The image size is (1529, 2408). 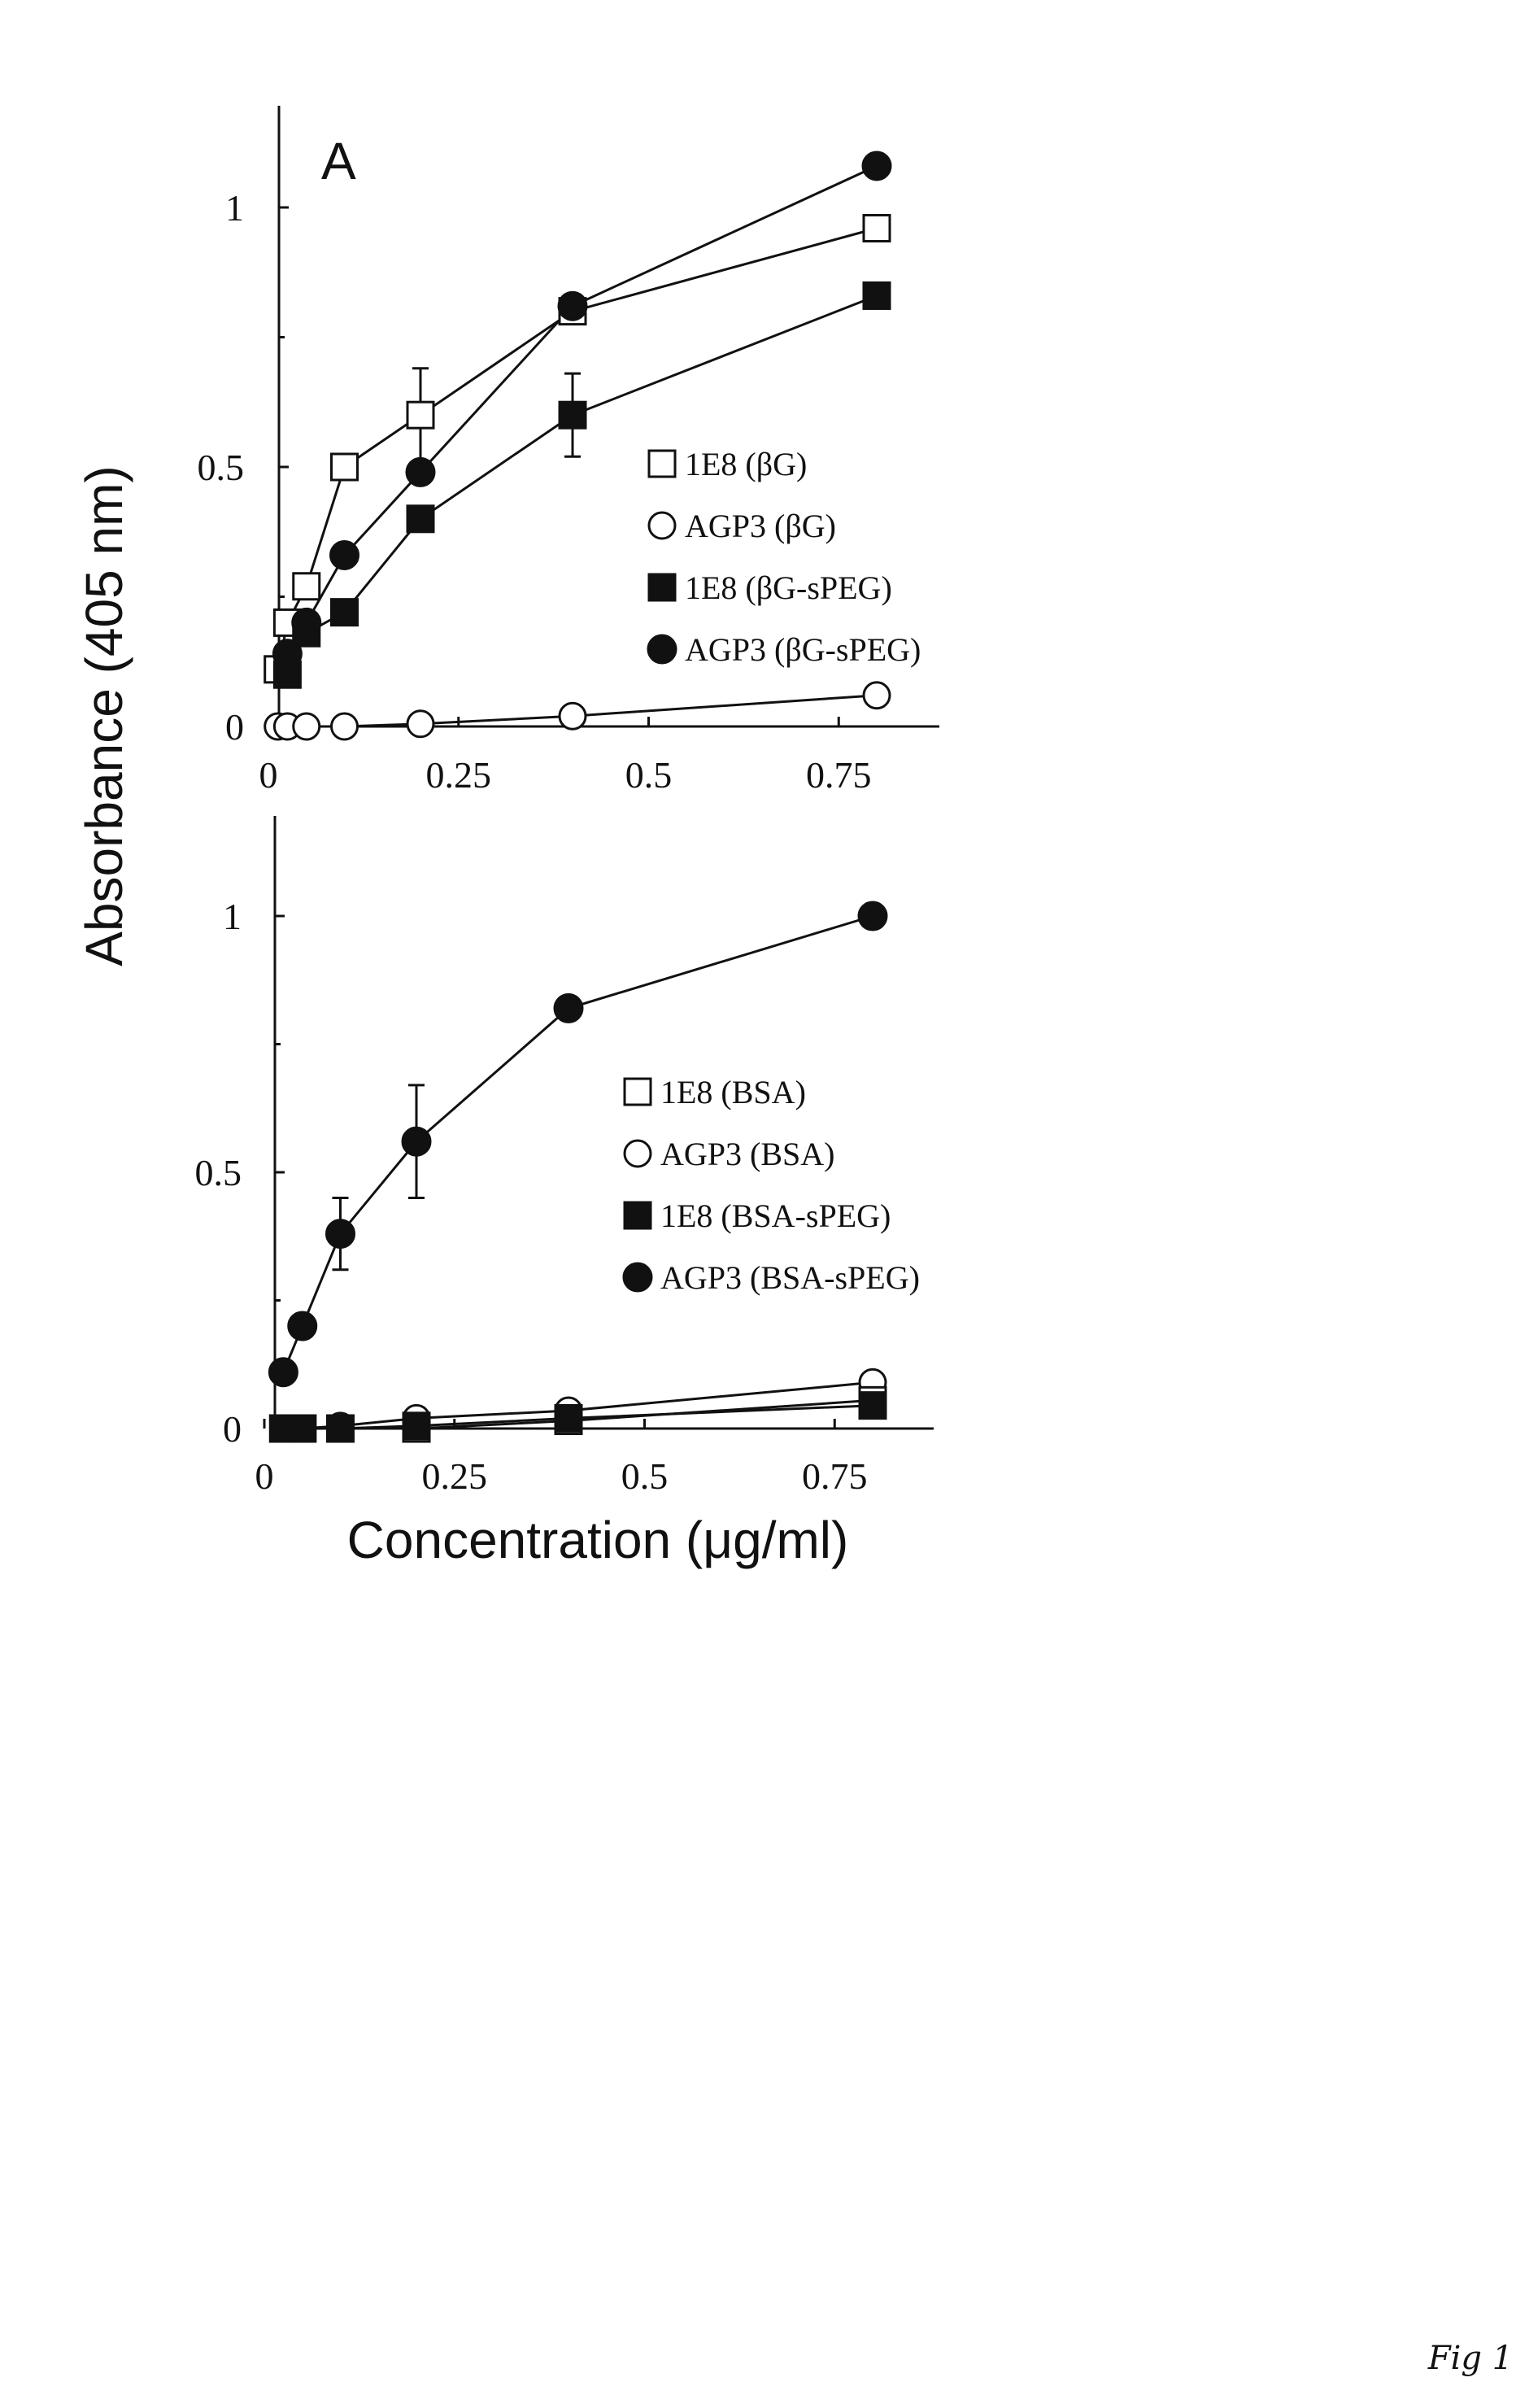 What do you see at coordinates (662, 526) in the screenshot?
I see `top-legend-marker-open-circle` at bounding box center [662, 526].